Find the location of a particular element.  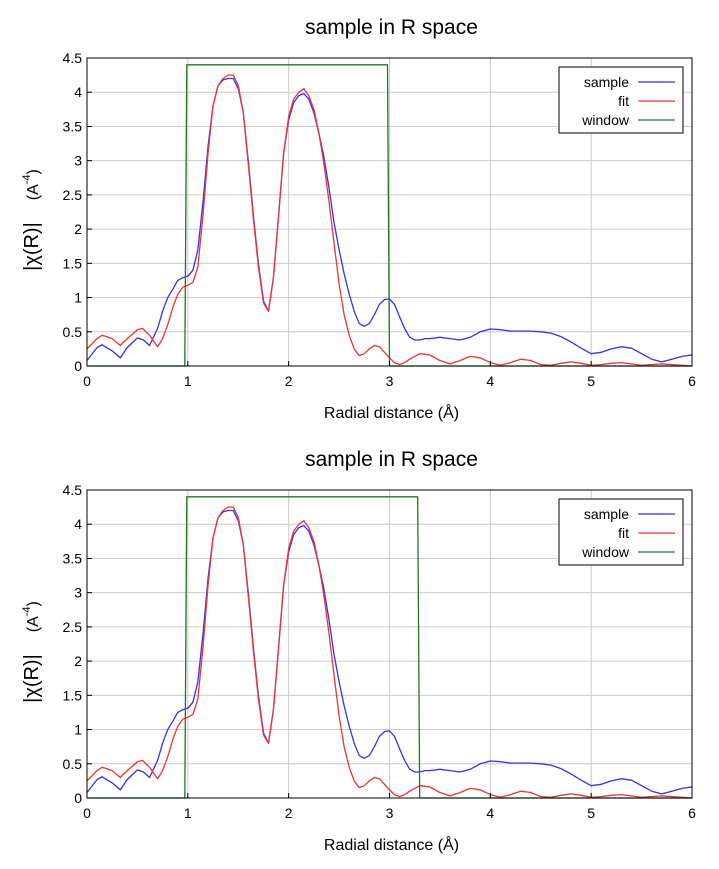

chart2-ylabel-unit-close: ) is located at coordinates (33, 603).